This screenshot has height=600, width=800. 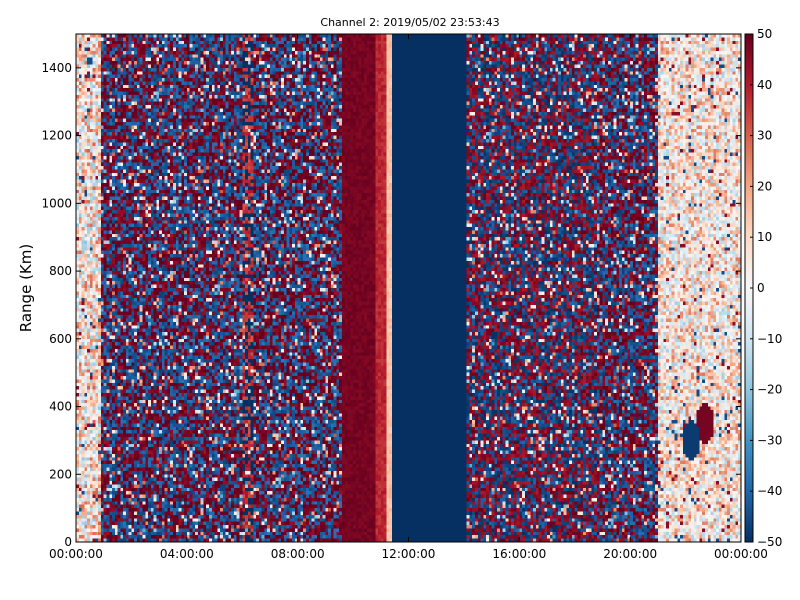 I want to click on colorbar-tick-label: −40, so click(x=769, y=491).